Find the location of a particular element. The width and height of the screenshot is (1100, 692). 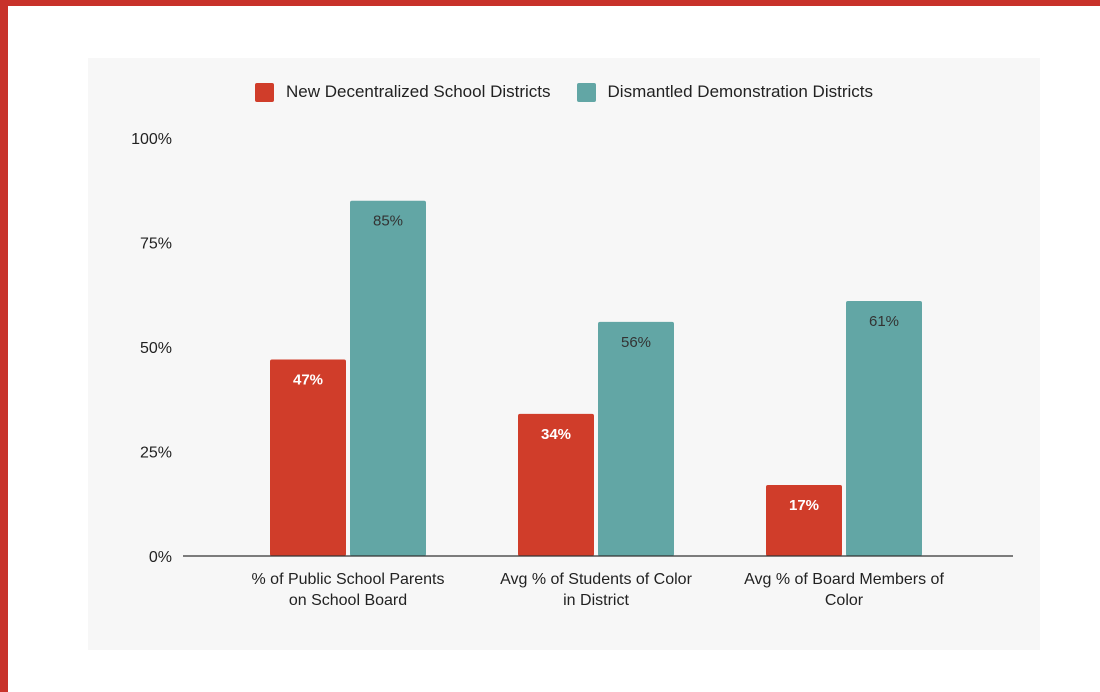

y-tick-label: 75% is located at coordinates (156, 244).